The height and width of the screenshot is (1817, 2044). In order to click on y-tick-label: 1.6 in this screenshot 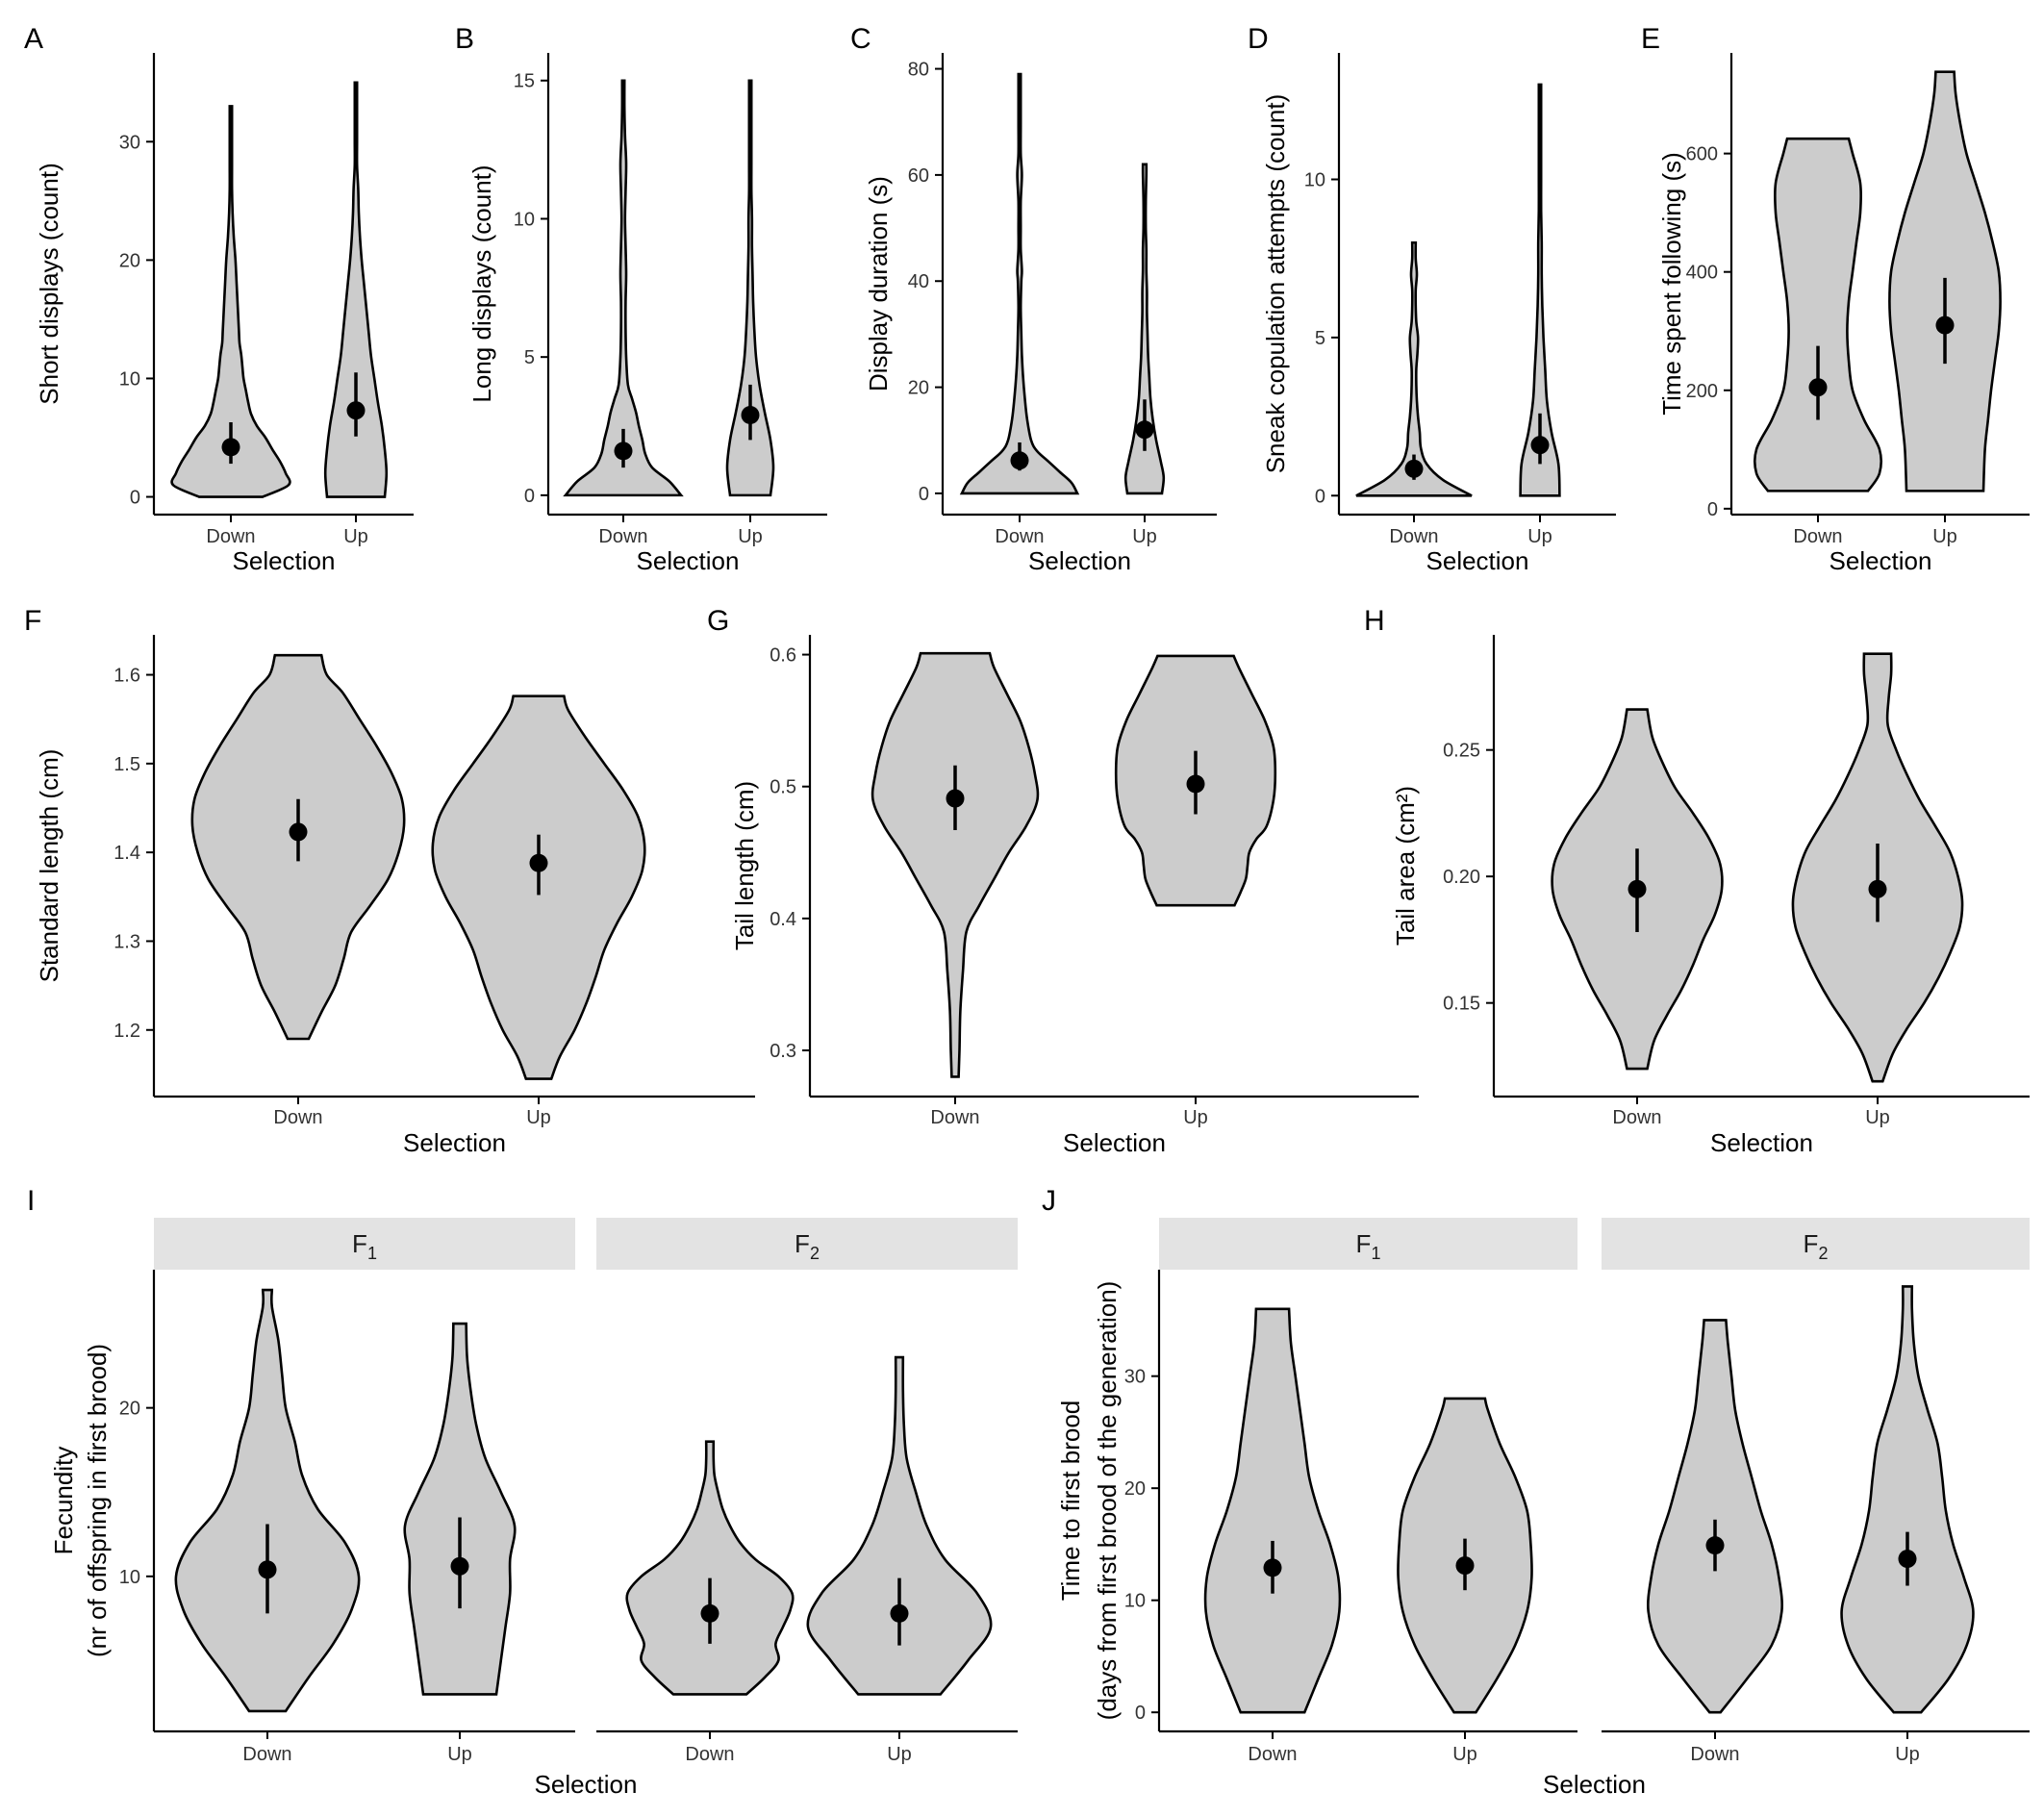, I will do `click(127, 677)`.